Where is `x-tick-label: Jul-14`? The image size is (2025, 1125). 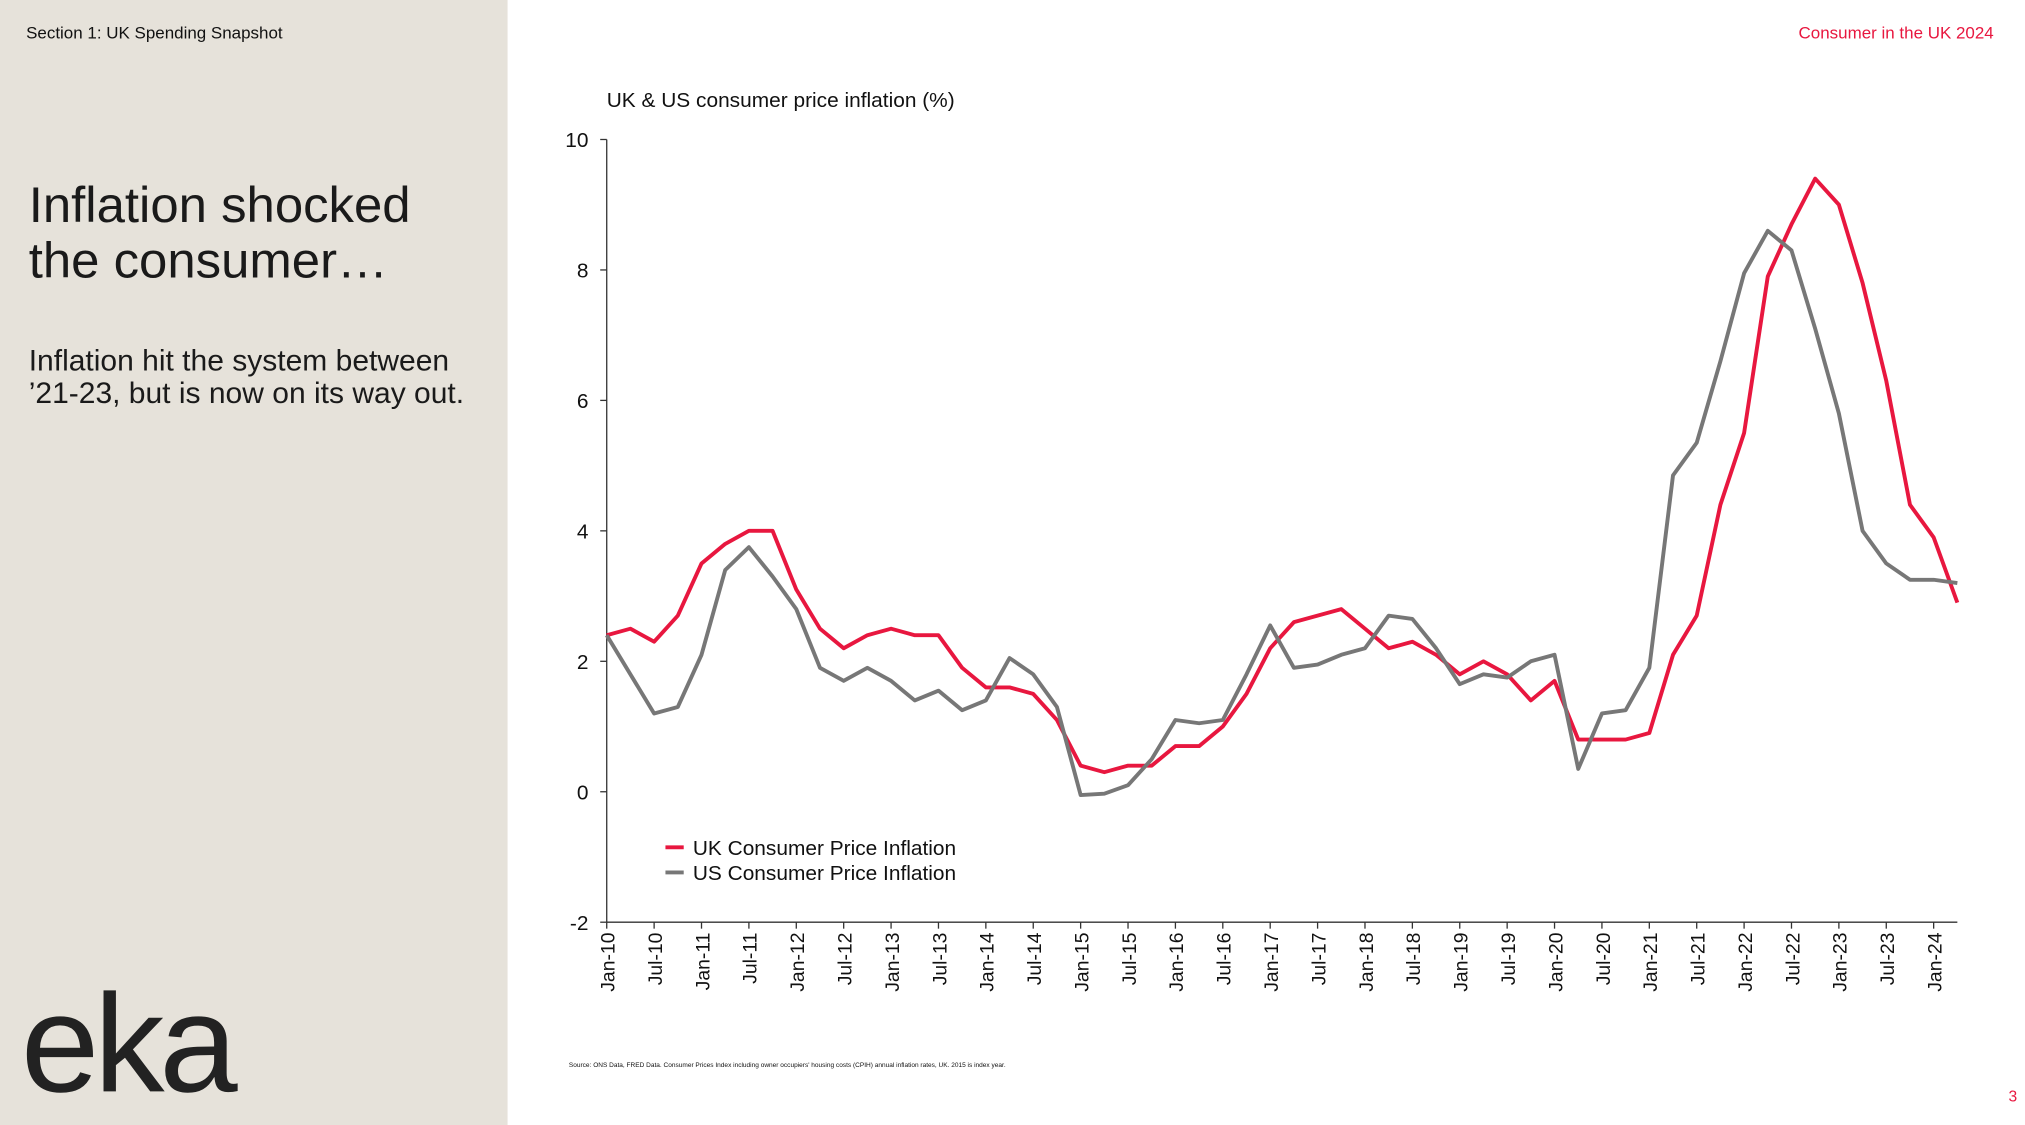
x-tick-label: Jul-14 is located at coordinates (1035, 958).